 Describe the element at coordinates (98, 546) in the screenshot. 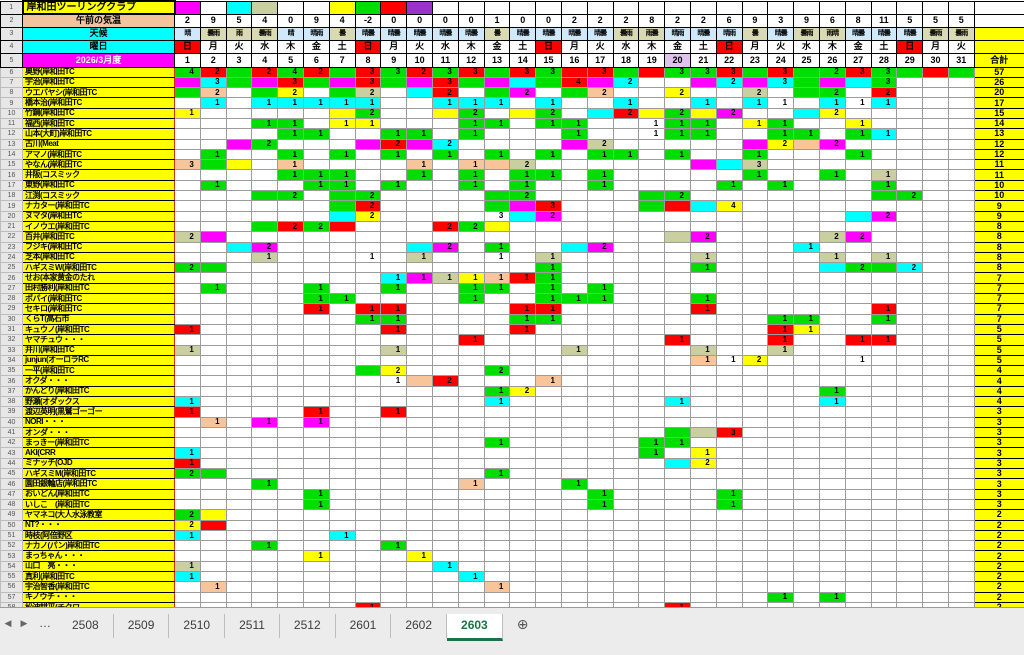

I see `member-name-cell: ナカノ(パン)岸和田TC` at that location.